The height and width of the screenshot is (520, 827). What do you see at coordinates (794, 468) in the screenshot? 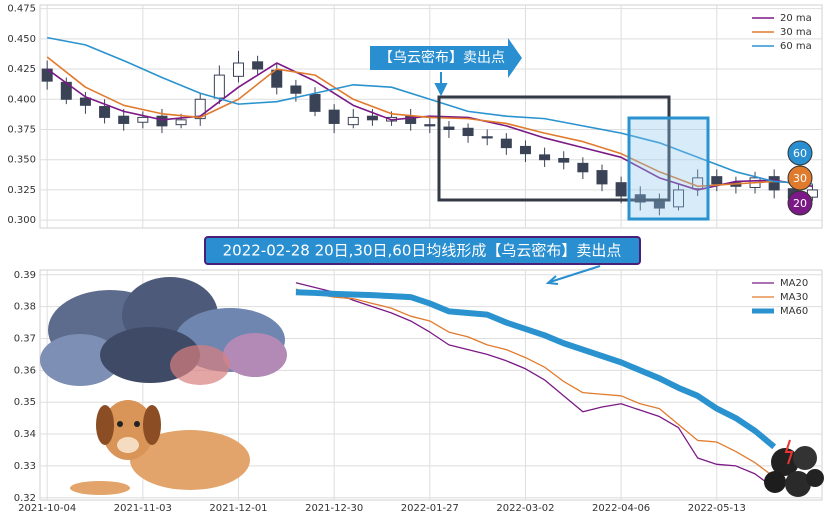
I see `storm-cloud-illustration` at bounding box center [794, 468].